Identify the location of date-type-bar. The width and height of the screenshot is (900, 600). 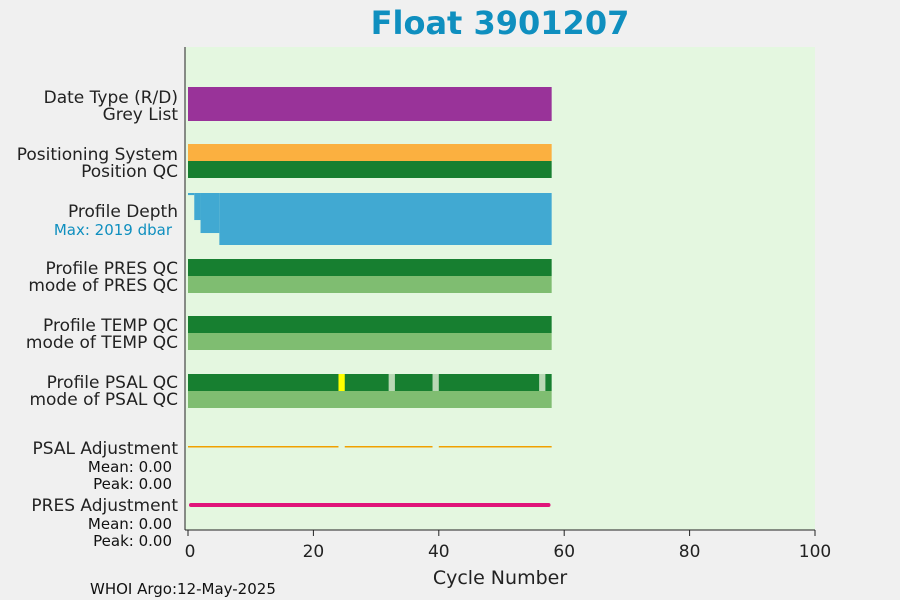
(370, 95).